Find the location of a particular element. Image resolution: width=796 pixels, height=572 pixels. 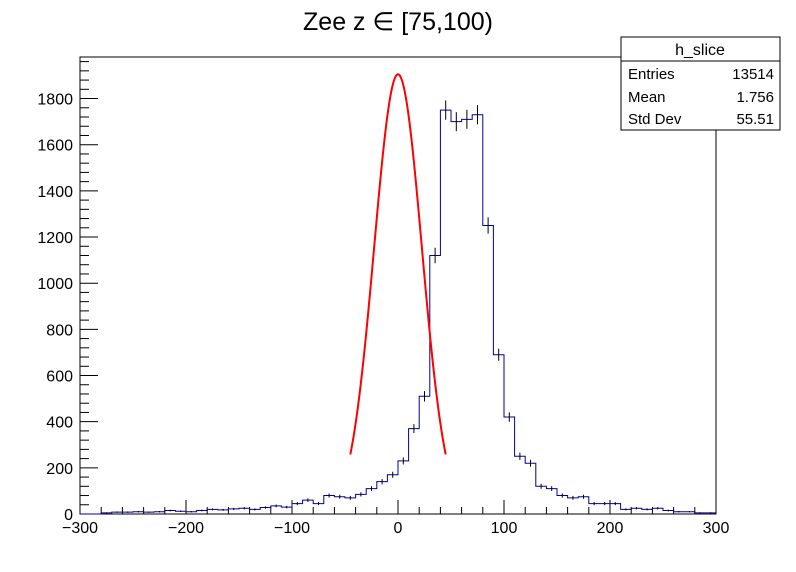

stats-mean-value: 1.756 is located at coordinates (755, 97).